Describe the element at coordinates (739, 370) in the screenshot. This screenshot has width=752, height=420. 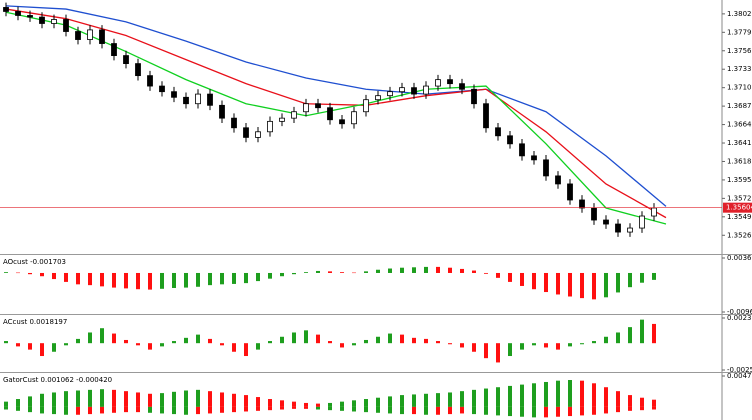
I see `y-tick-label: -0.0025062` at that location.